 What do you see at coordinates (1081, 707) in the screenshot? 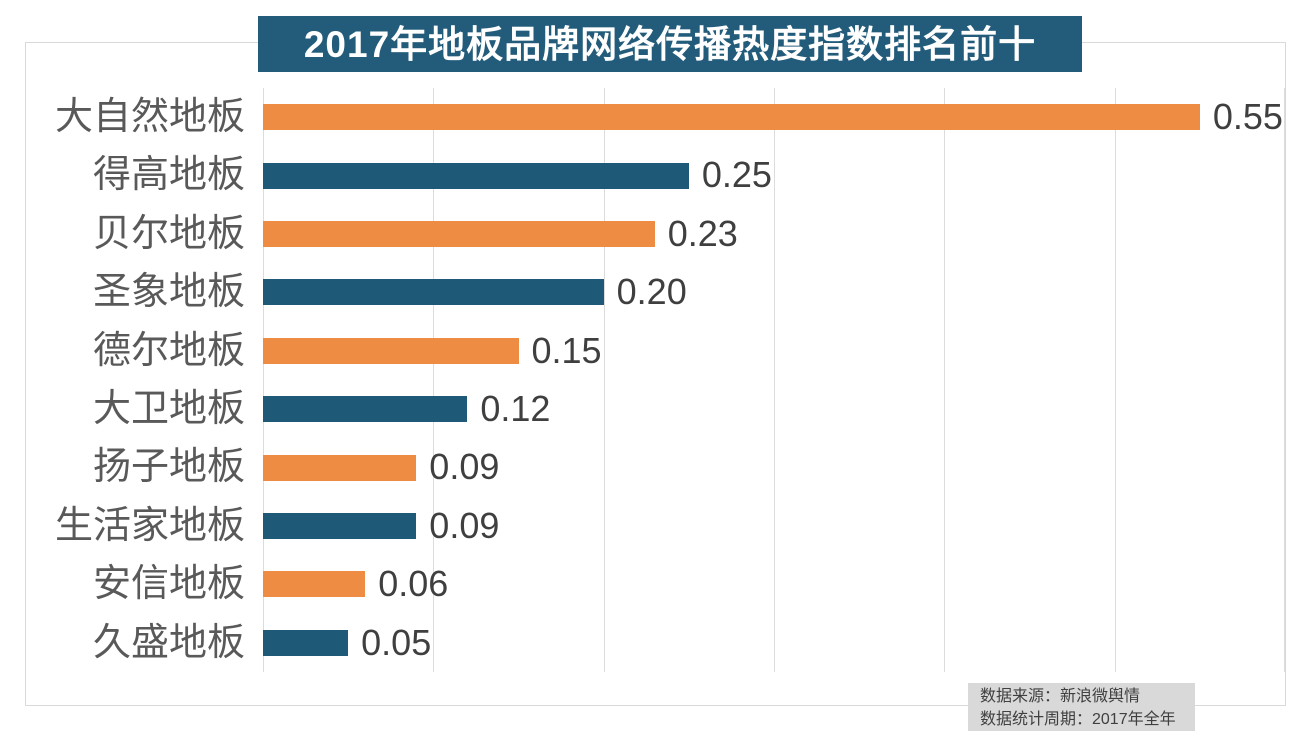
I see `source-box: 数据来源：新浪微舆情 数据统计周期：2017年全年` at bounding box center [1081, 707].